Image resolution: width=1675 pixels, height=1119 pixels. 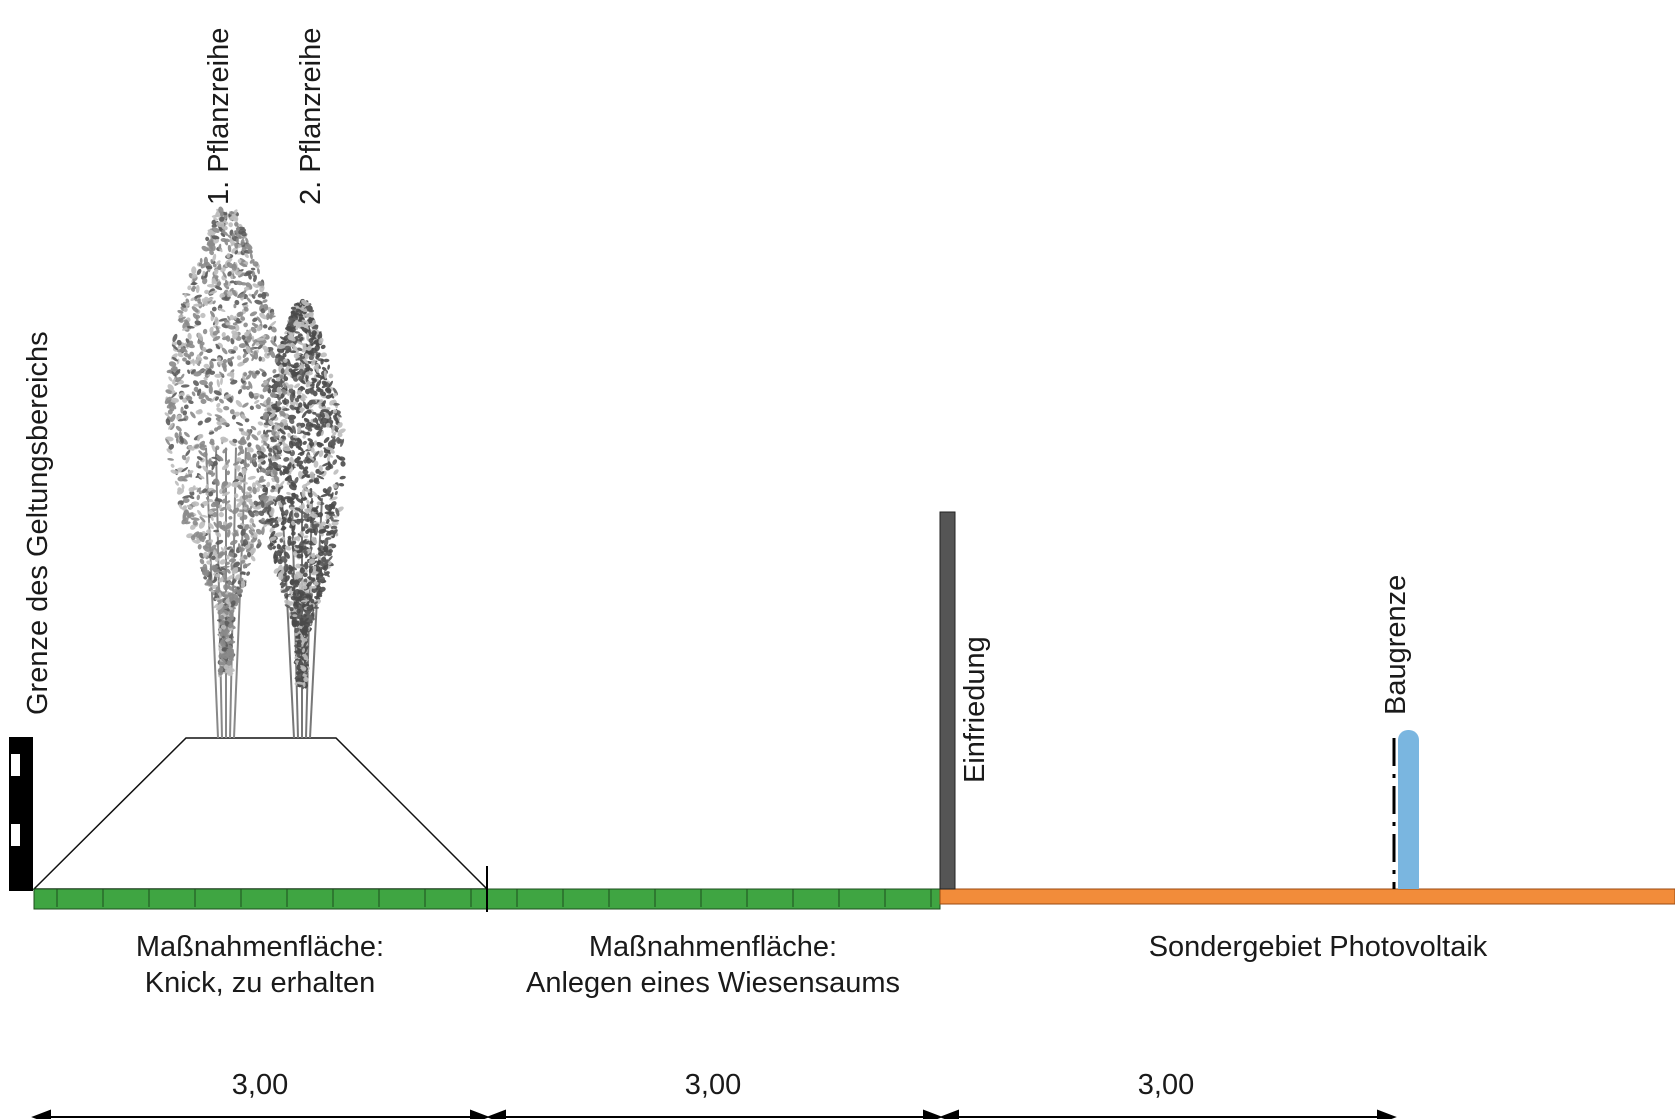 I want to click on einfriedung-label: Einfriedung, so click(x=975, y=709).